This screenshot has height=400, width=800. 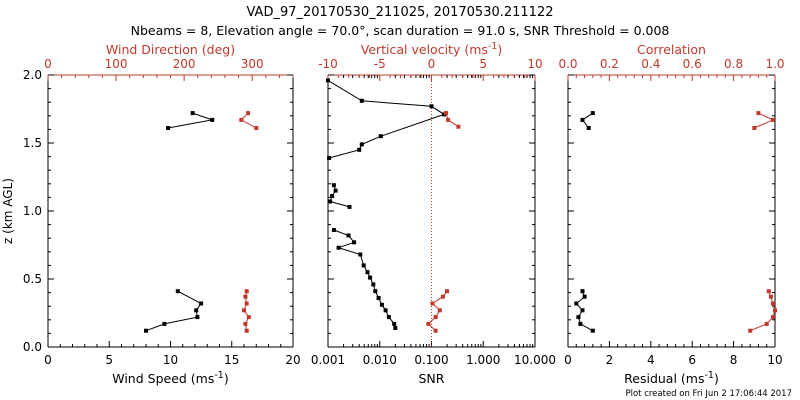 What do you see at coordinates (733, 64) in the screenshot?
I see `top-tick-label: 0.8` at bounding box center [733, 64].